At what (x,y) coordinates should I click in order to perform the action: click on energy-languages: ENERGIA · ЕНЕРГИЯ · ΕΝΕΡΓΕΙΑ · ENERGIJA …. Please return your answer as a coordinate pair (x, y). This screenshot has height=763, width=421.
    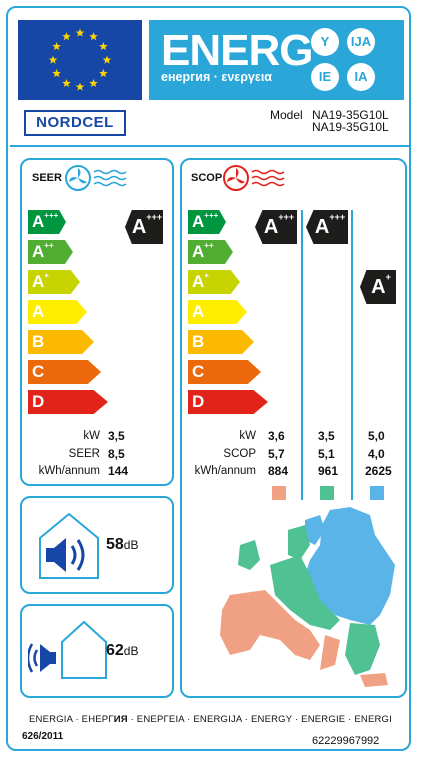
    Looking at the image, I should click on (210, 719).